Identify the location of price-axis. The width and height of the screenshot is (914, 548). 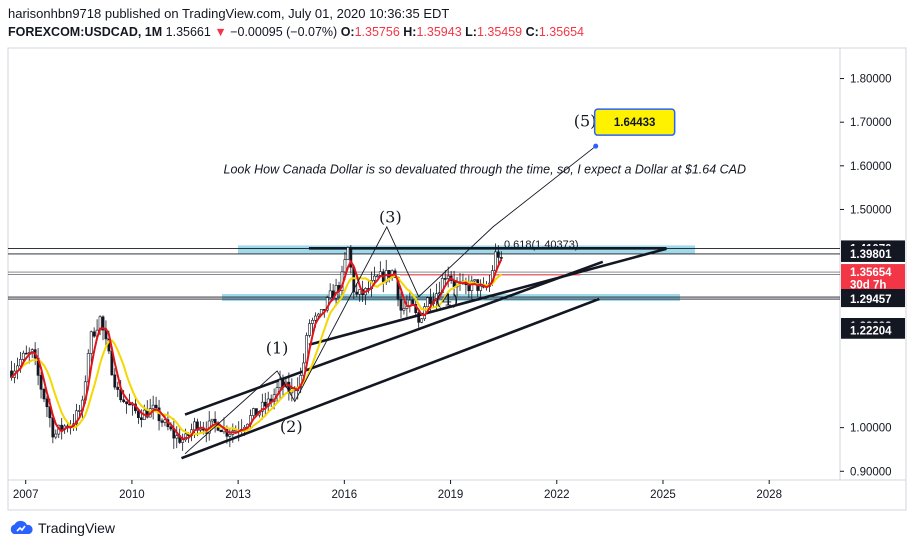
(873, 264).